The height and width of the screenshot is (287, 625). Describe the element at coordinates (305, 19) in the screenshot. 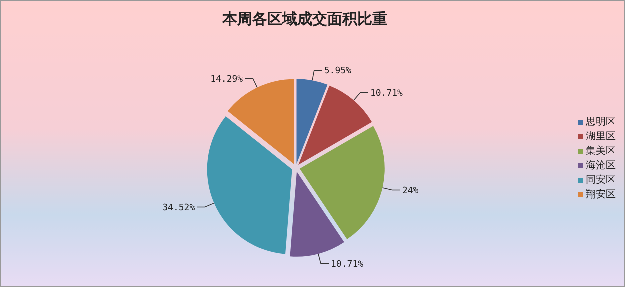

I see `chart-title: 本周各区域成交面积比重` at that location.